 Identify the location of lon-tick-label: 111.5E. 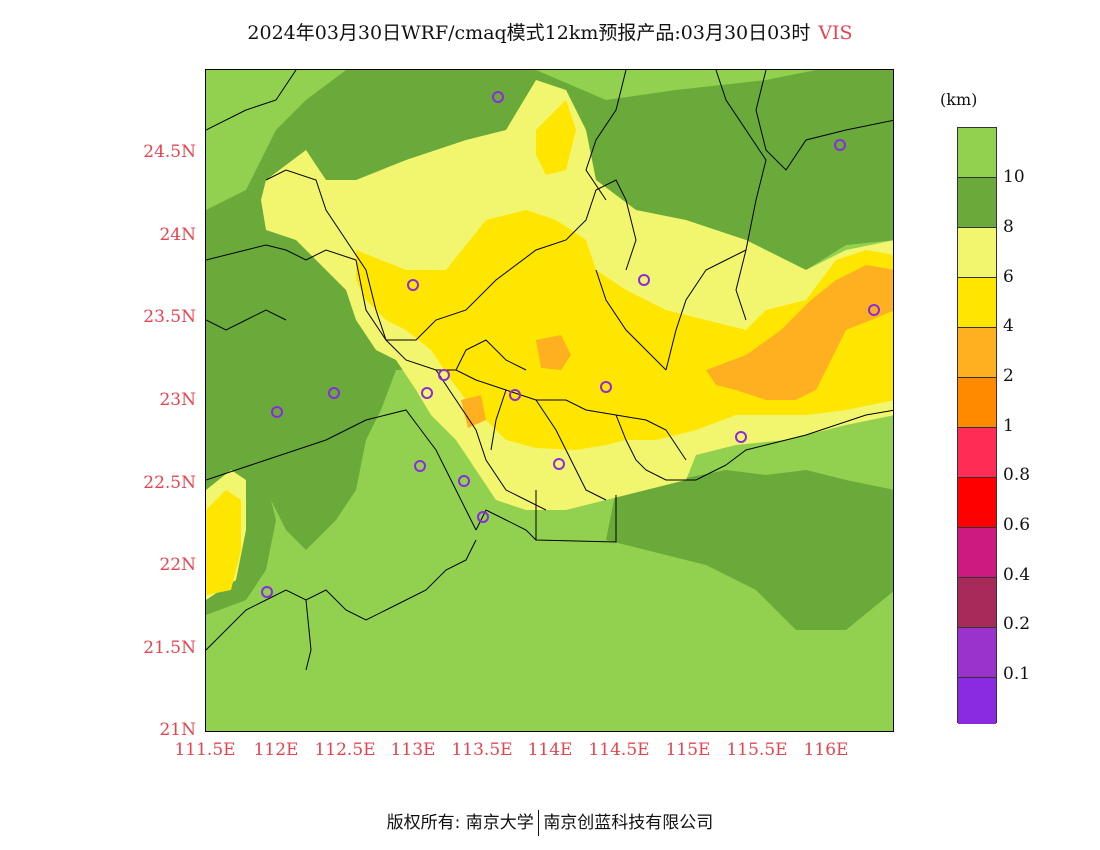
(205, 750).